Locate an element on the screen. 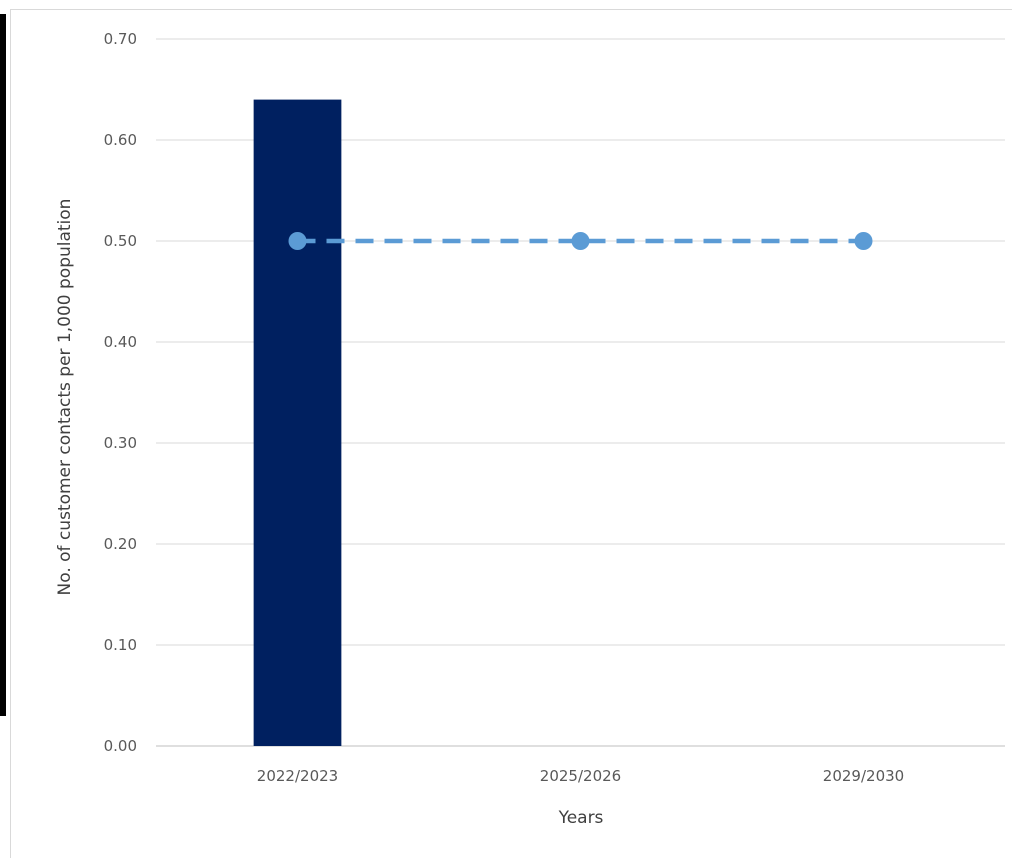  y-tick-label: 0.00 is located at coordinates (120, 746).